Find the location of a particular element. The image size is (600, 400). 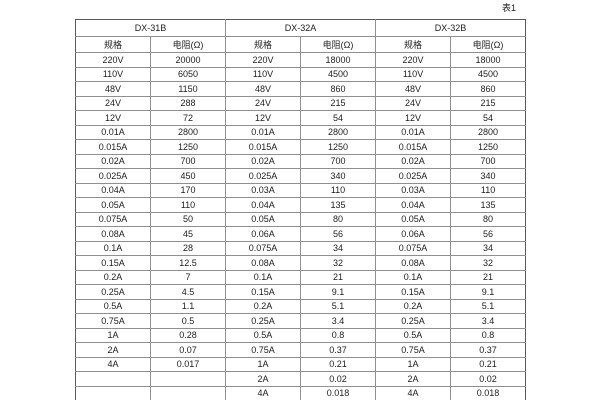

spec-cell: 220V is located at coordinates (113, 60).